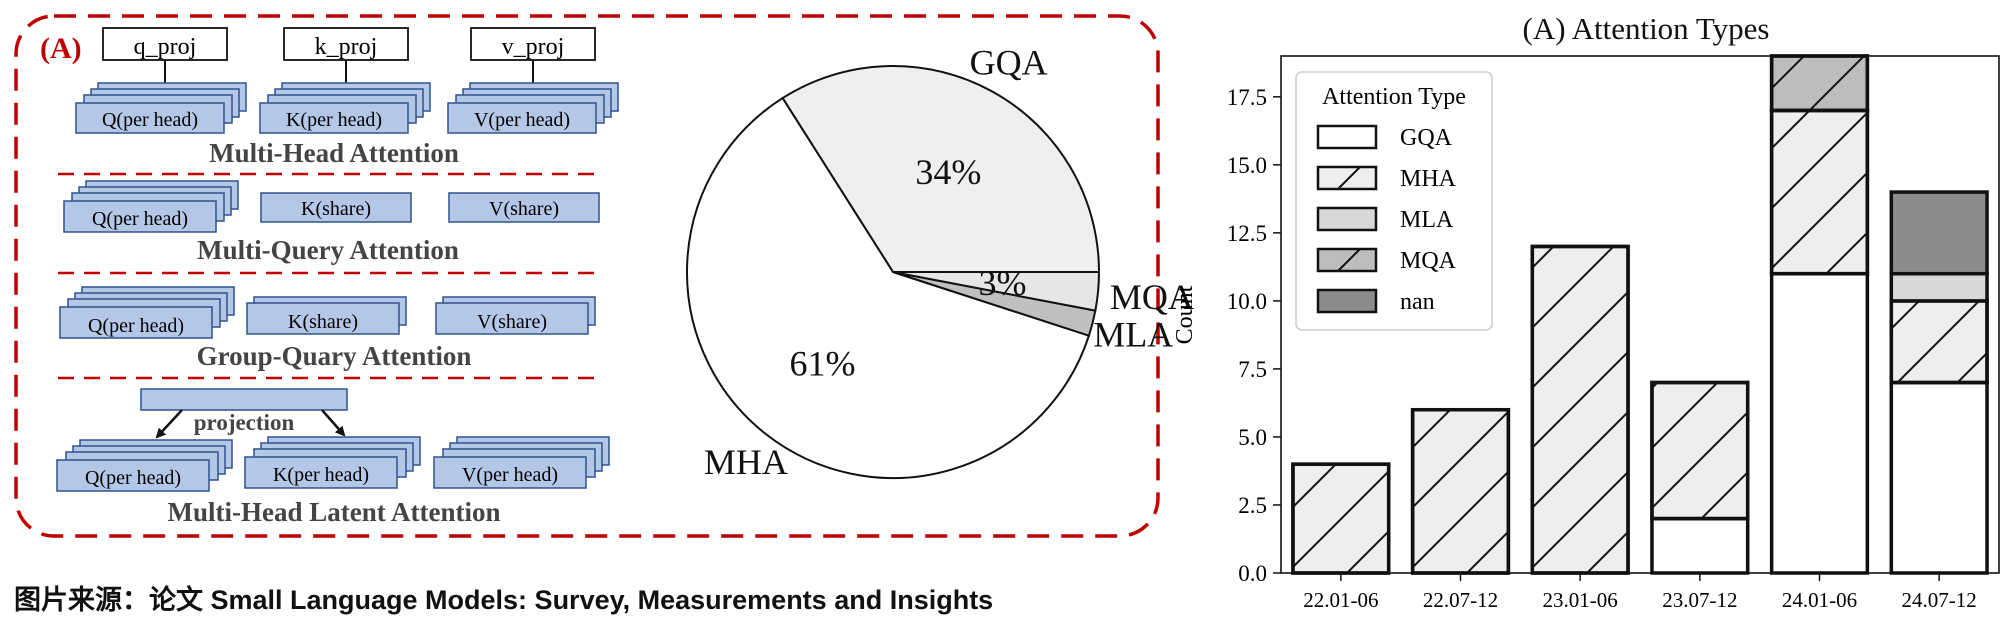 This screenshot has height=627, width=2014. I want to click on legend-swatch-mla, so click(1347, 219).